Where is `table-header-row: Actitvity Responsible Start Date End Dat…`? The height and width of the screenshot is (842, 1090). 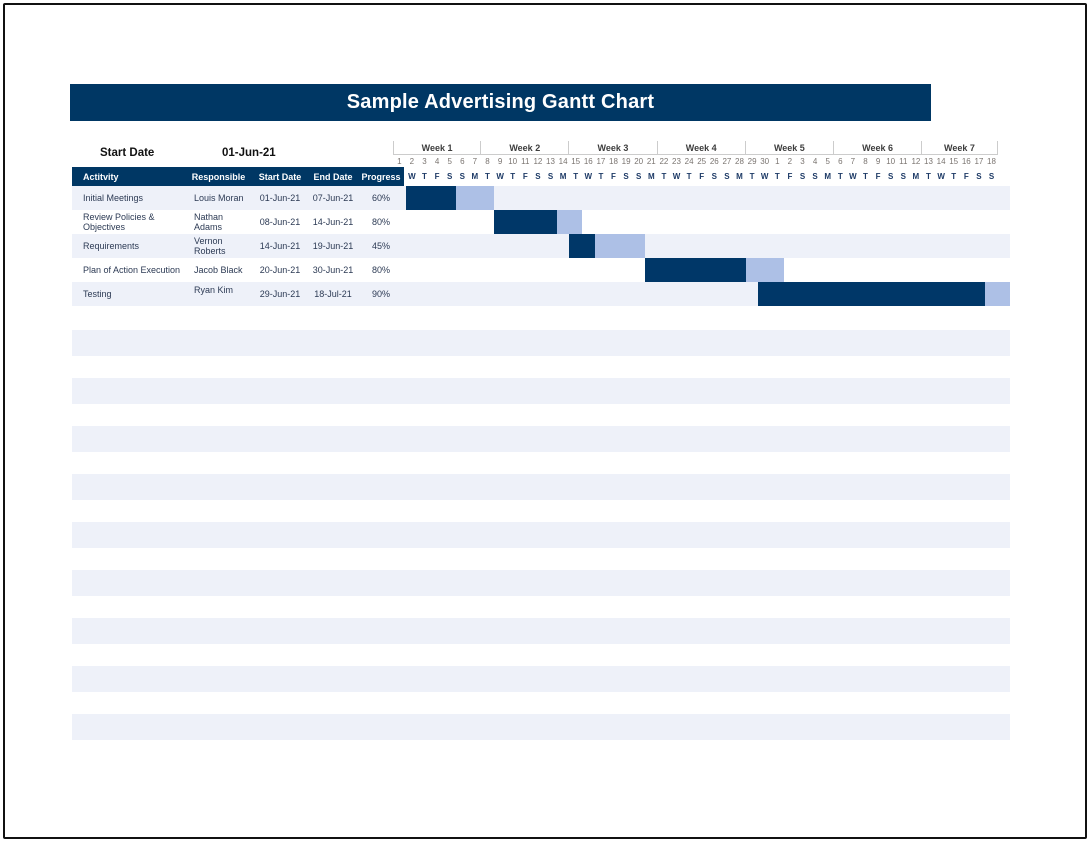 table-header-row: Actitvity Responsible Start Date End Dat… is located at coordinates (238, 176).